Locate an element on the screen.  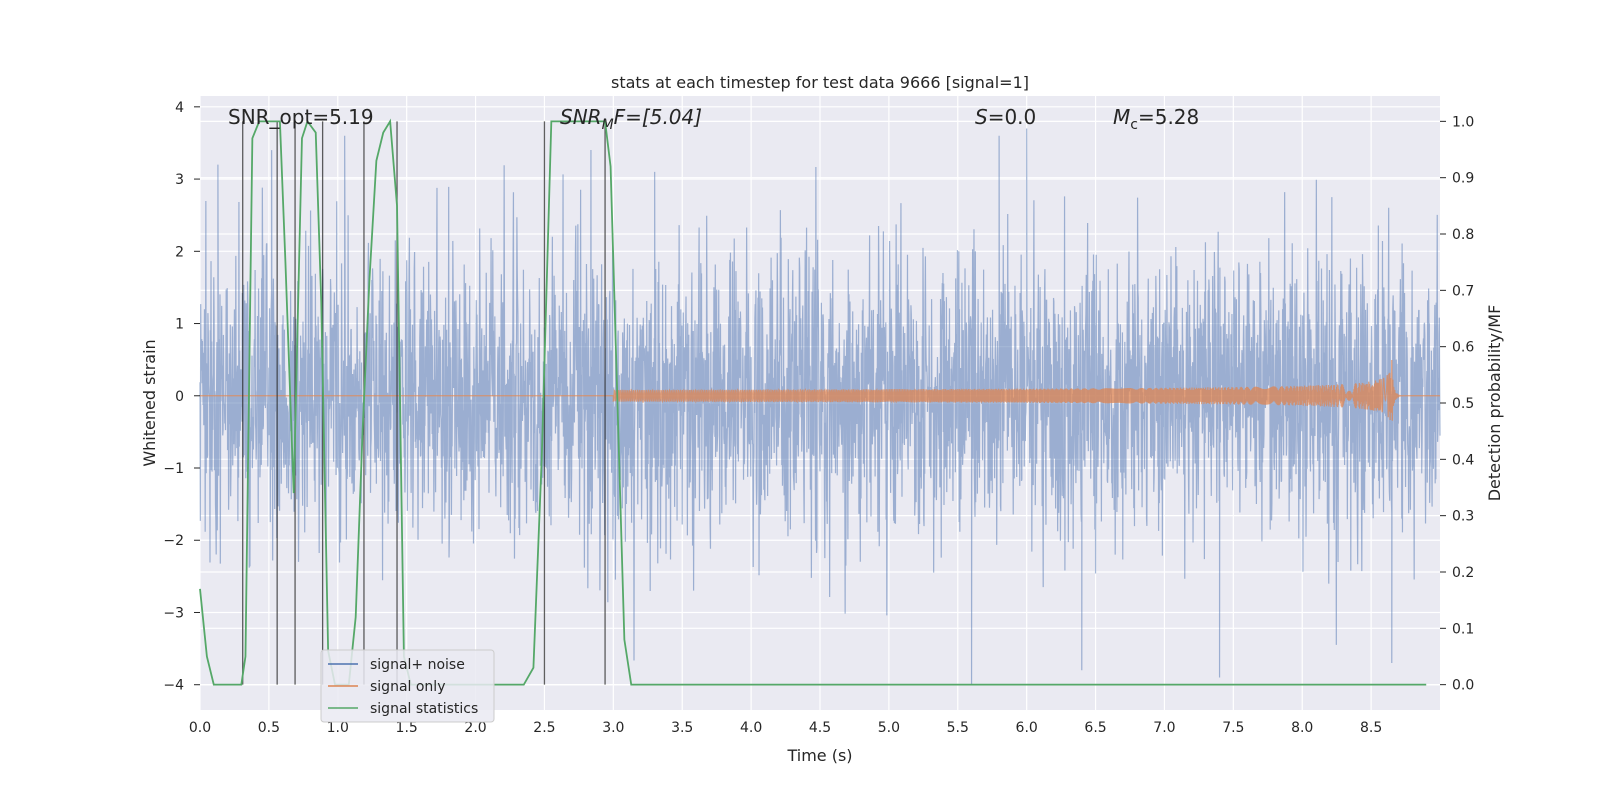
y2-tick-label: 0.8 is located at coordinates (1463, 235).